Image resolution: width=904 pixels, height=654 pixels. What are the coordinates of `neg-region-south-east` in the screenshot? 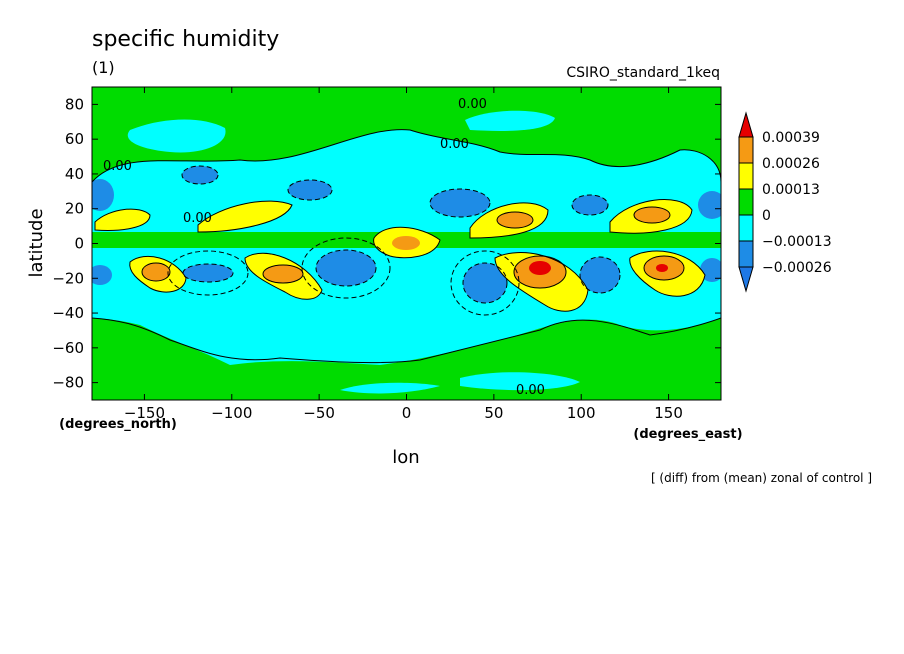 It's located at (520, 381).